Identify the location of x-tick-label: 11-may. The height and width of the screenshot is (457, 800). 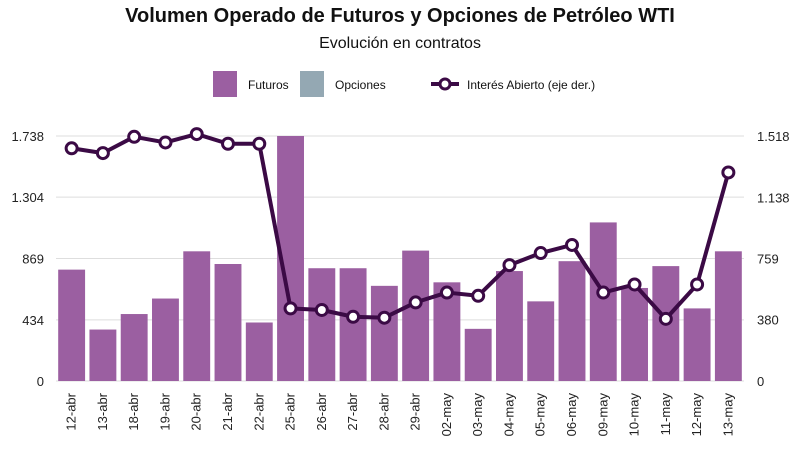
(665, 414).